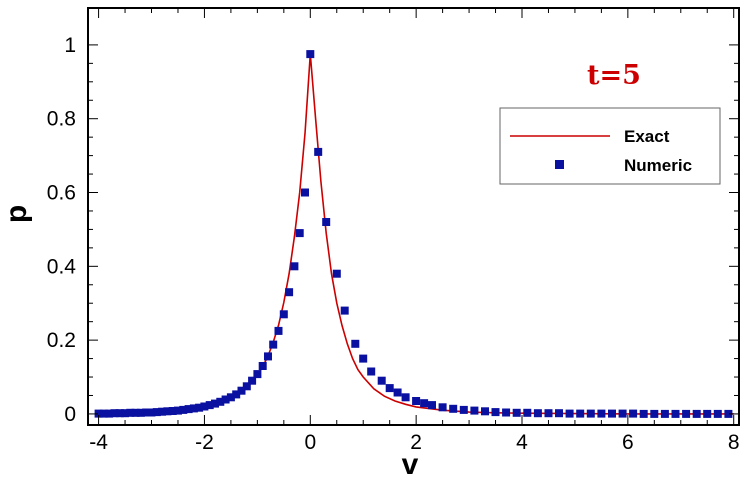 The width and height of the screenshot is (747, 478). I want to click on x-tick-label: 8, so click(734, 442).